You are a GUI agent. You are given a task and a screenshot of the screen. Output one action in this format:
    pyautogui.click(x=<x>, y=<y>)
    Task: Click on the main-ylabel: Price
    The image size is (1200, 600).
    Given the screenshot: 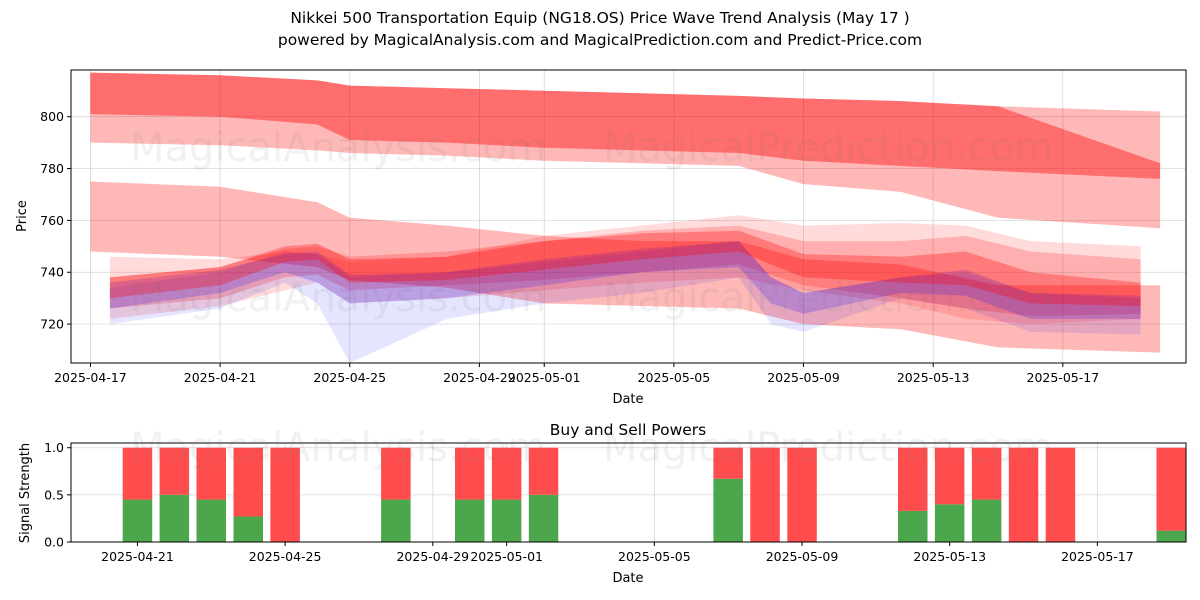 What is the action you would take?
    pyautogui.click(x=22, y=216)
    